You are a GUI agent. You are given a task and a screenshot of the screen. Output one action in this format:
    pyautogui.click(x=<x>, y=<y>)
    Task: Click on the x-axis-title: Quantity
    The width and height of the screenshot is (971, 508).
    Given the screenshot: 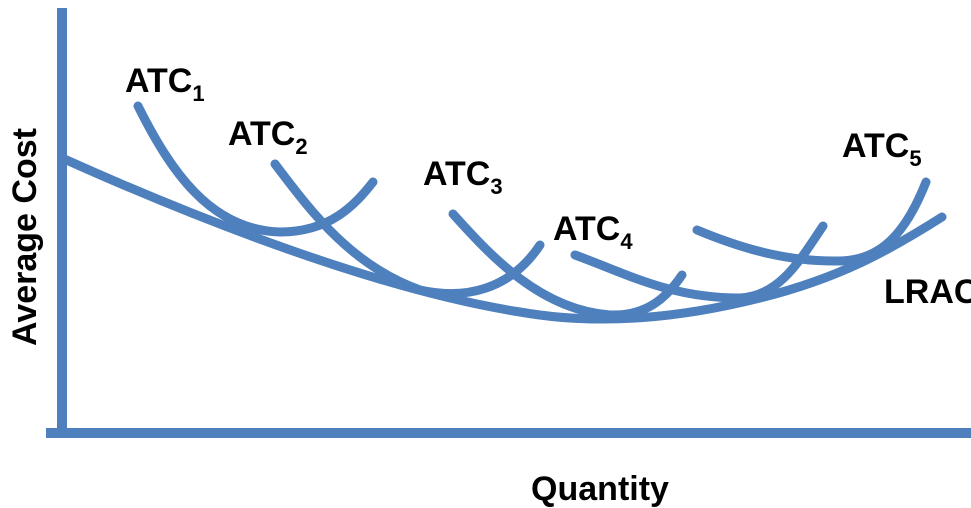 What is the action you would take?
    pyautogui.click(x=600, y=489)
    